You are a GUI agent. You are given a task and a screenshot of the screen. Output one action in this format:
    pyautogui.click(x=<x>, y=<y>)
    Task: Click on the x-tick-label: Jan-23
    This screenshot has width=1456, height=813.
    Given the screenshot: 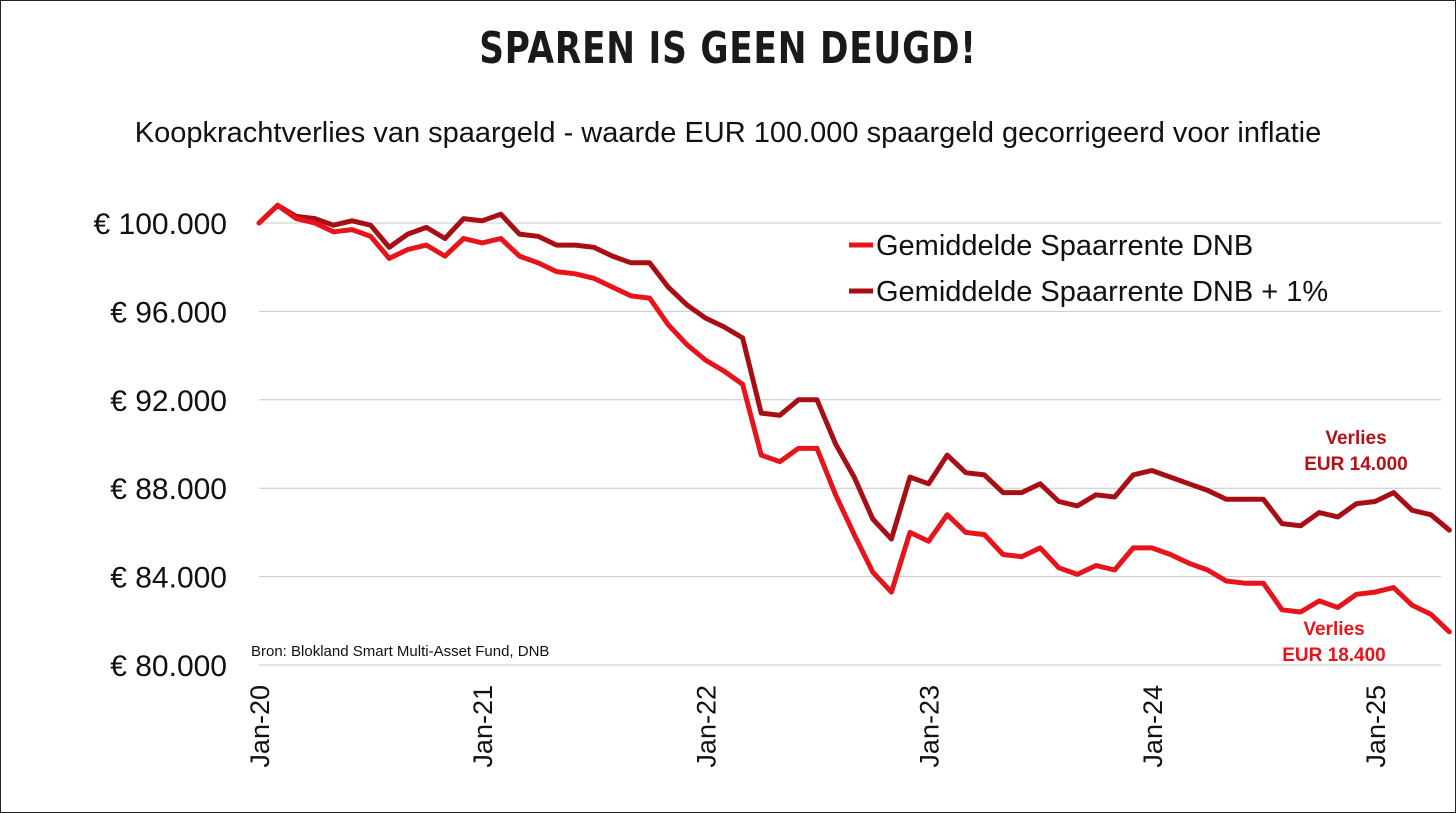 What is the action you would take?
    pyautogui.click(x=930, y=726)
    